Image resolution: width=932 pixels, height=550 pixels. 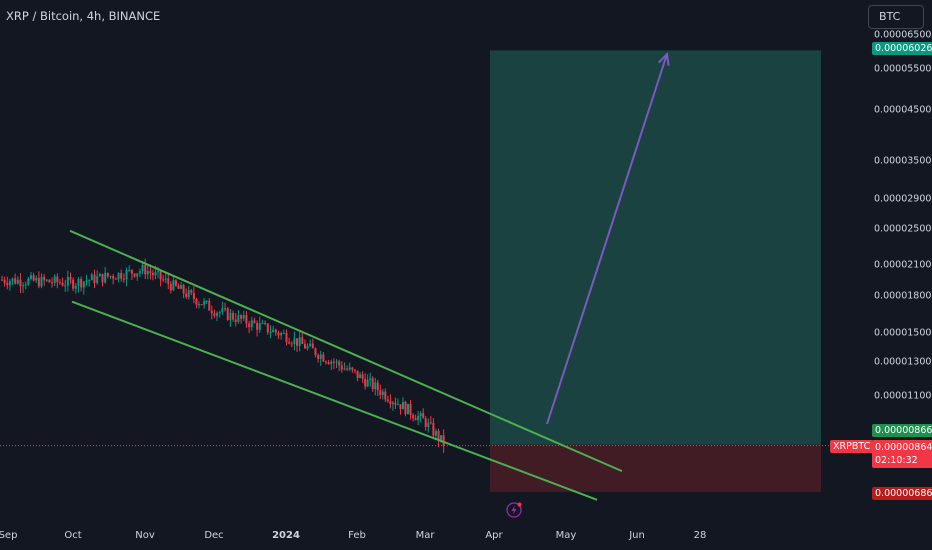 I want to click on price-axis-label: 0.00003500, so click(x=903, y=161).